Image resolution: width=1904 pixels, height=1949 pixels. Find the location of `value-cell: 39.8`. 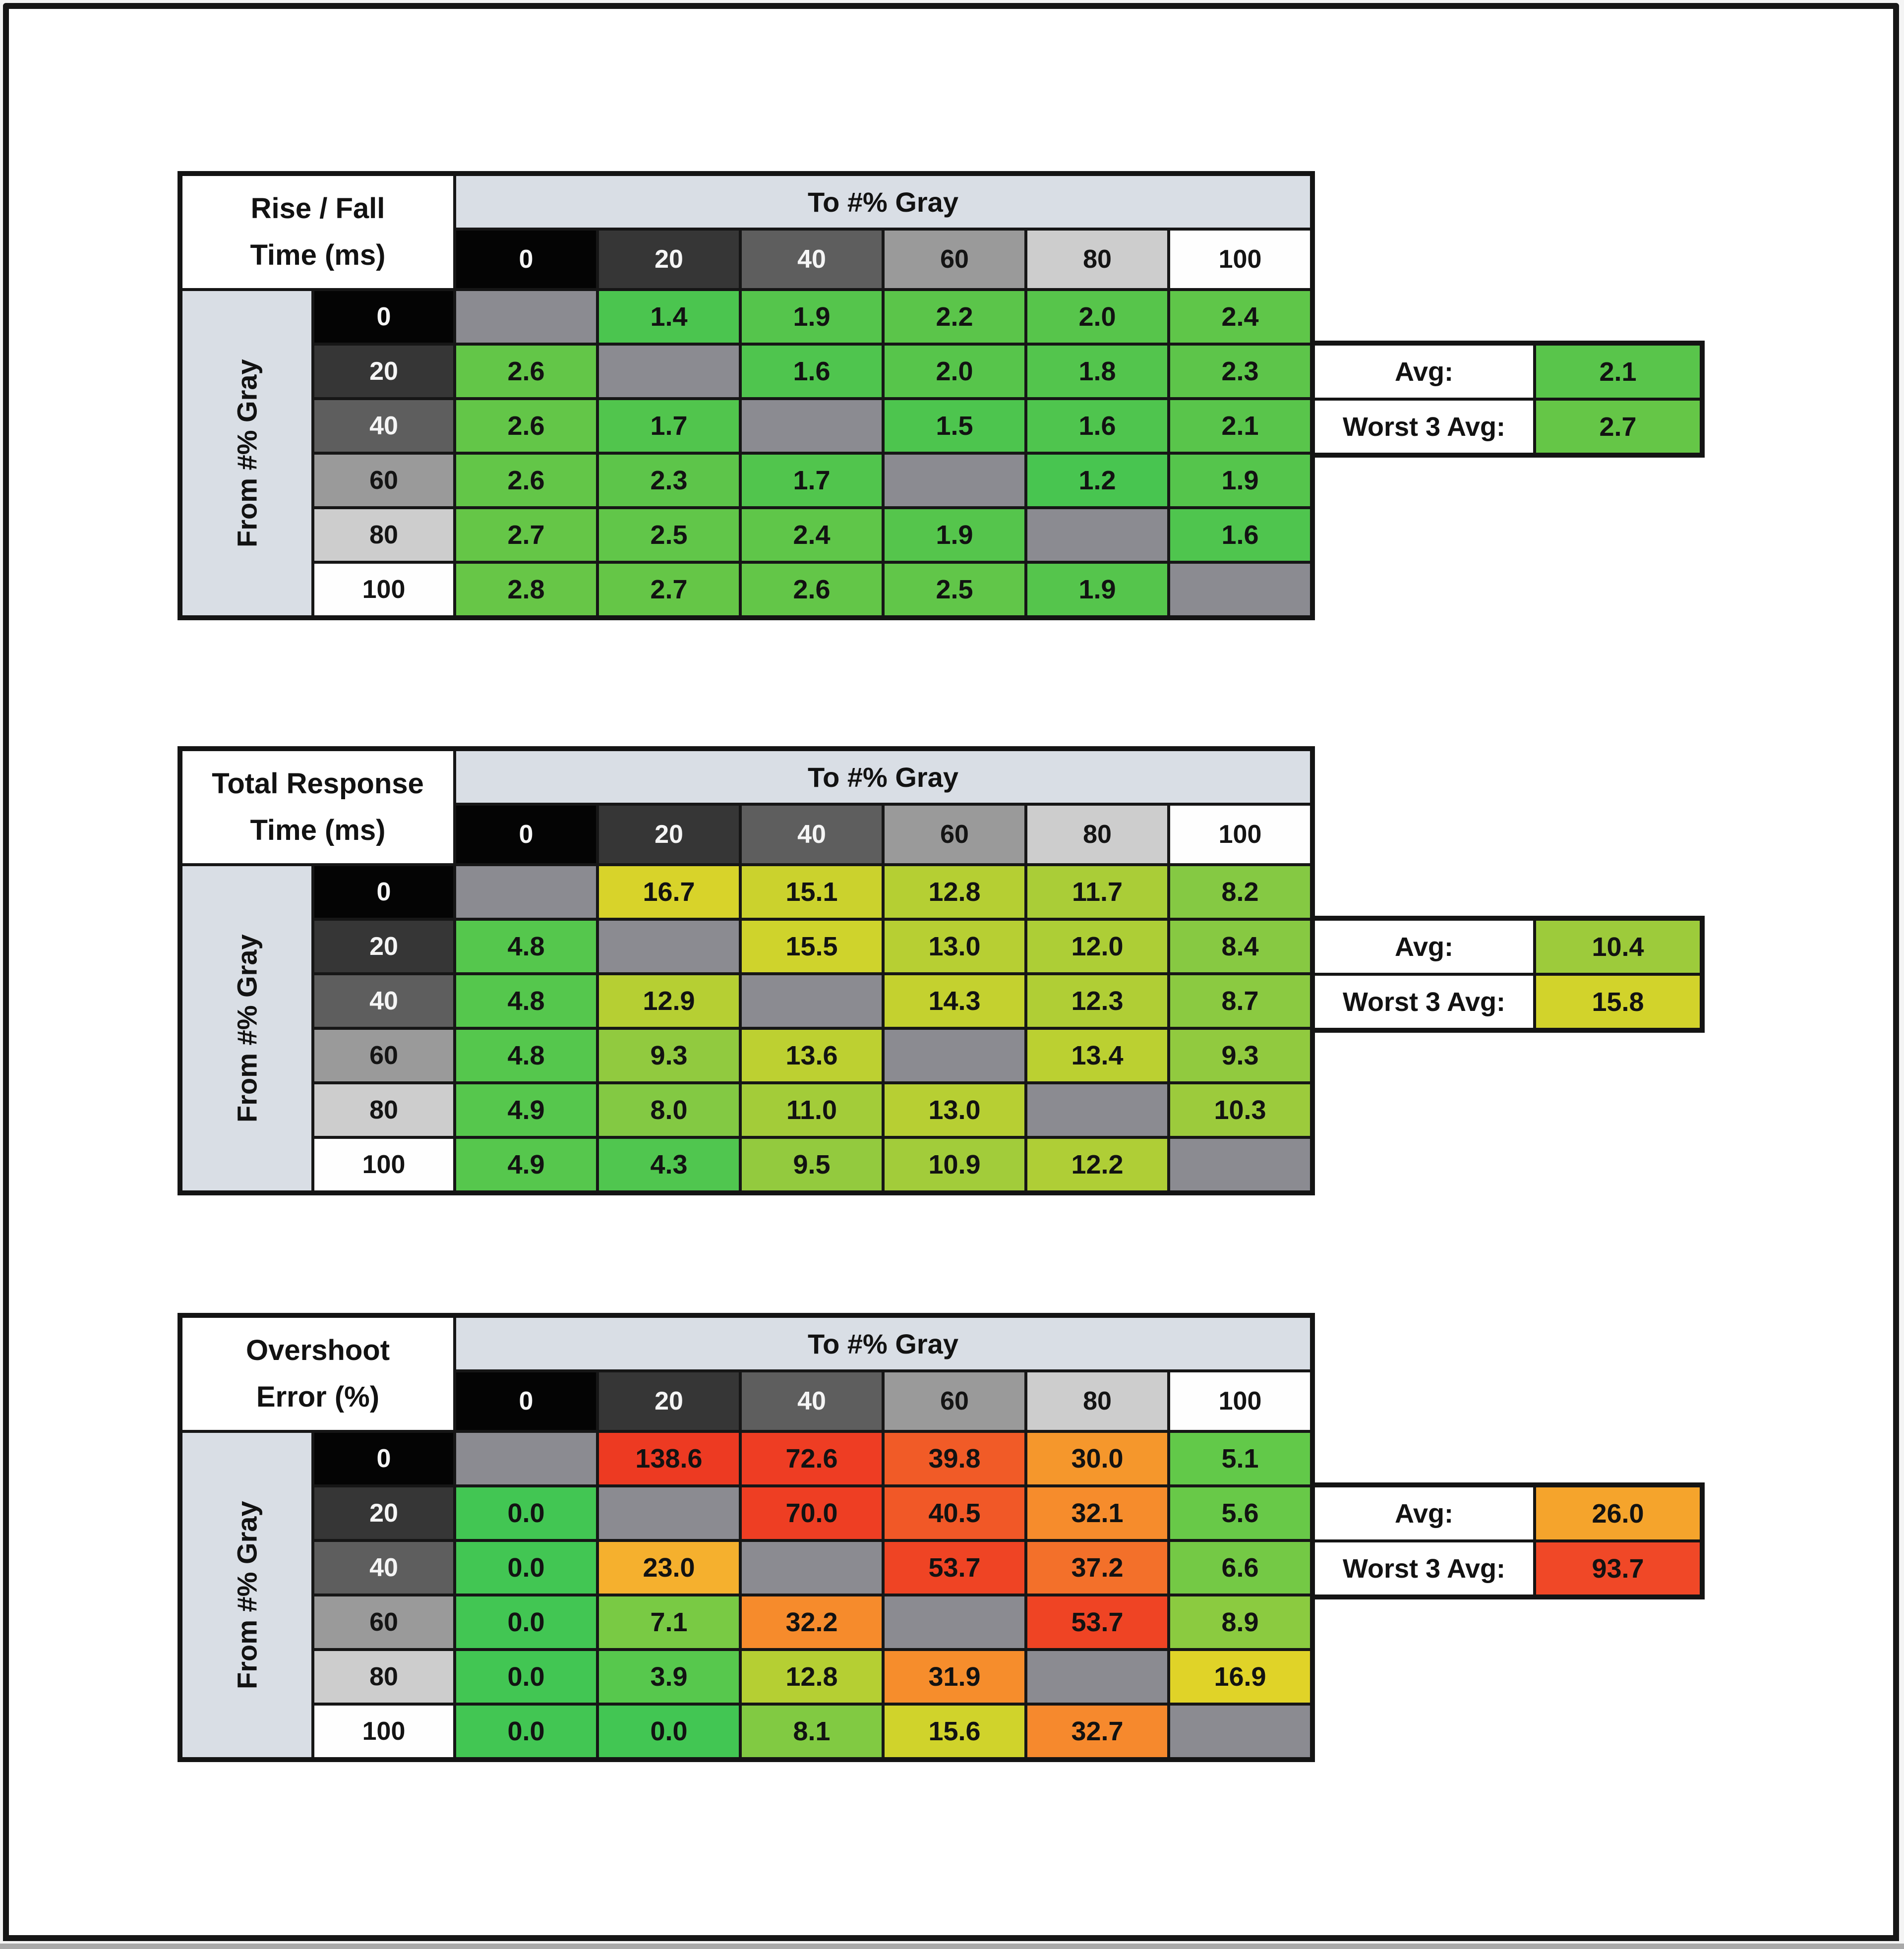

value-cell: 39.8 is located at coordinates (954, 1458).